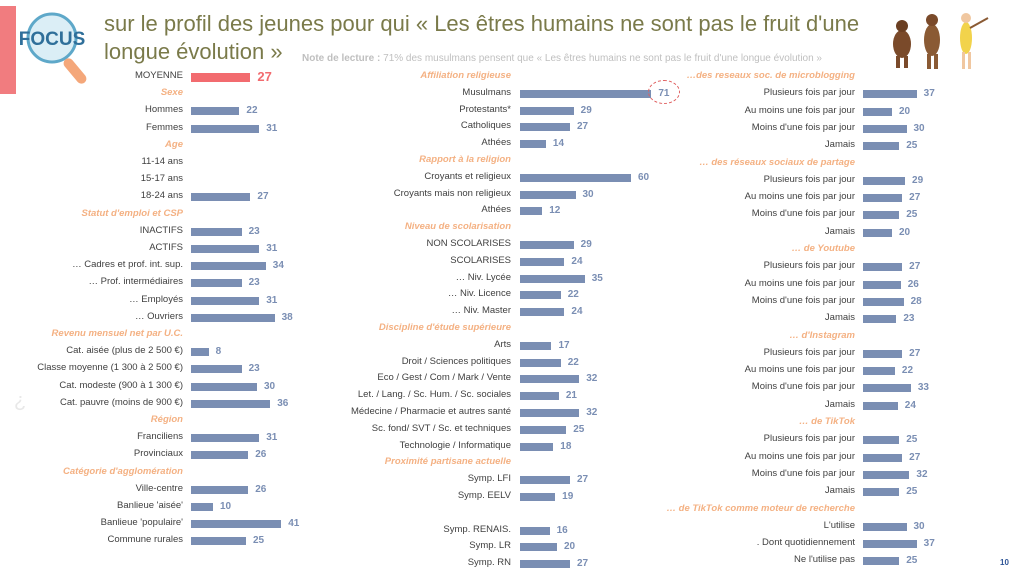 The width and height of the screenshot is (1024, 574). What do you see at coordinates (597, 278) in the screenshot?
I see `bar-value-label: 35` at bounding box center [597, 278].